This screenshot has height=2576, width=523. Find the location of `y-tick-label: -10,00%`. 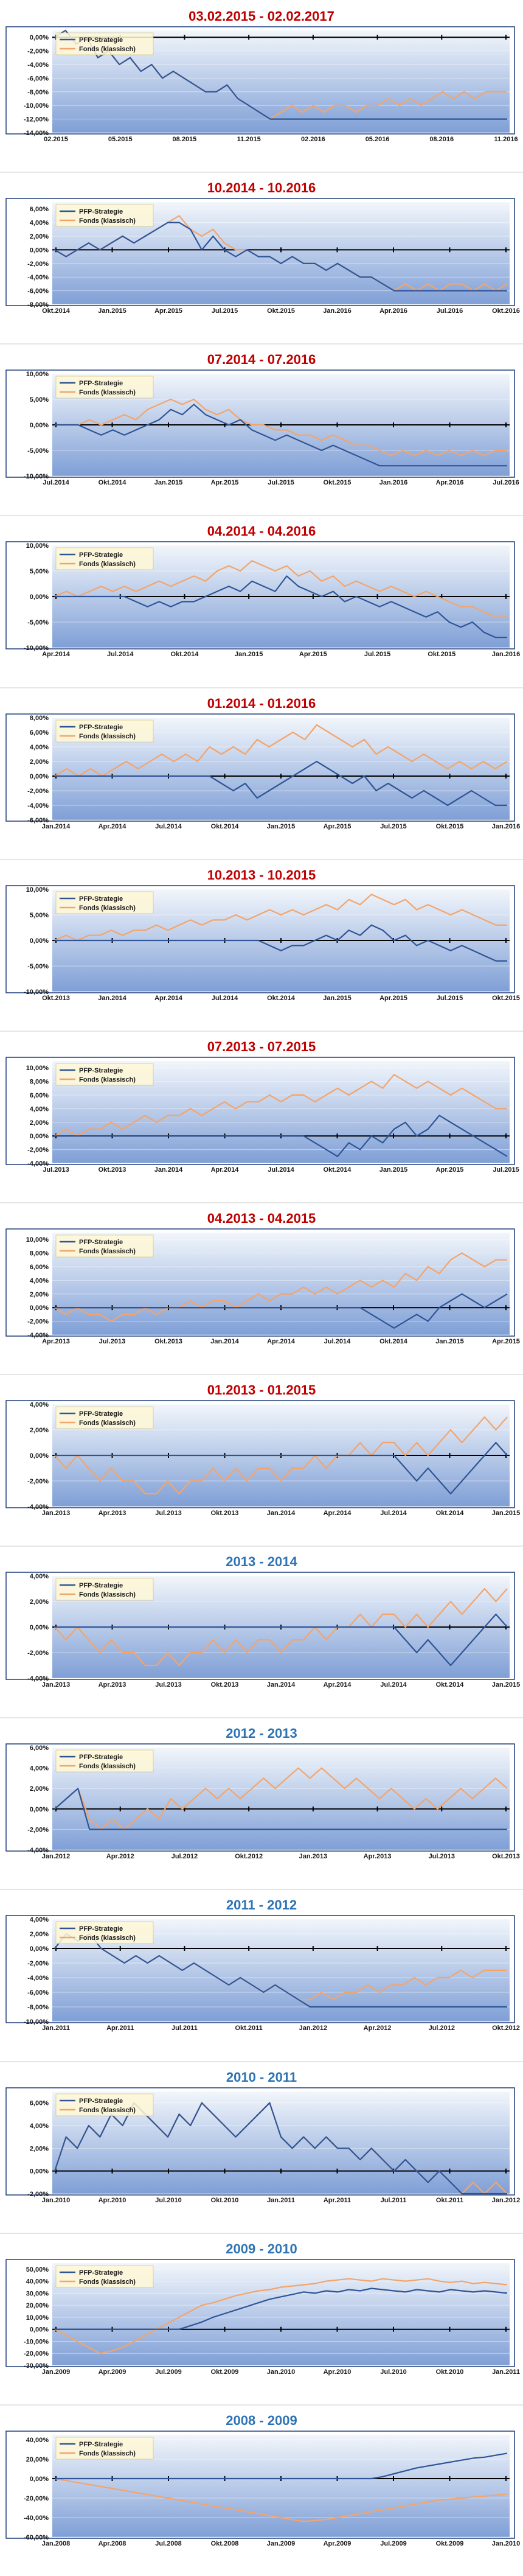

y-tick-label: -10,00% is located at coordinates (37, 2022).